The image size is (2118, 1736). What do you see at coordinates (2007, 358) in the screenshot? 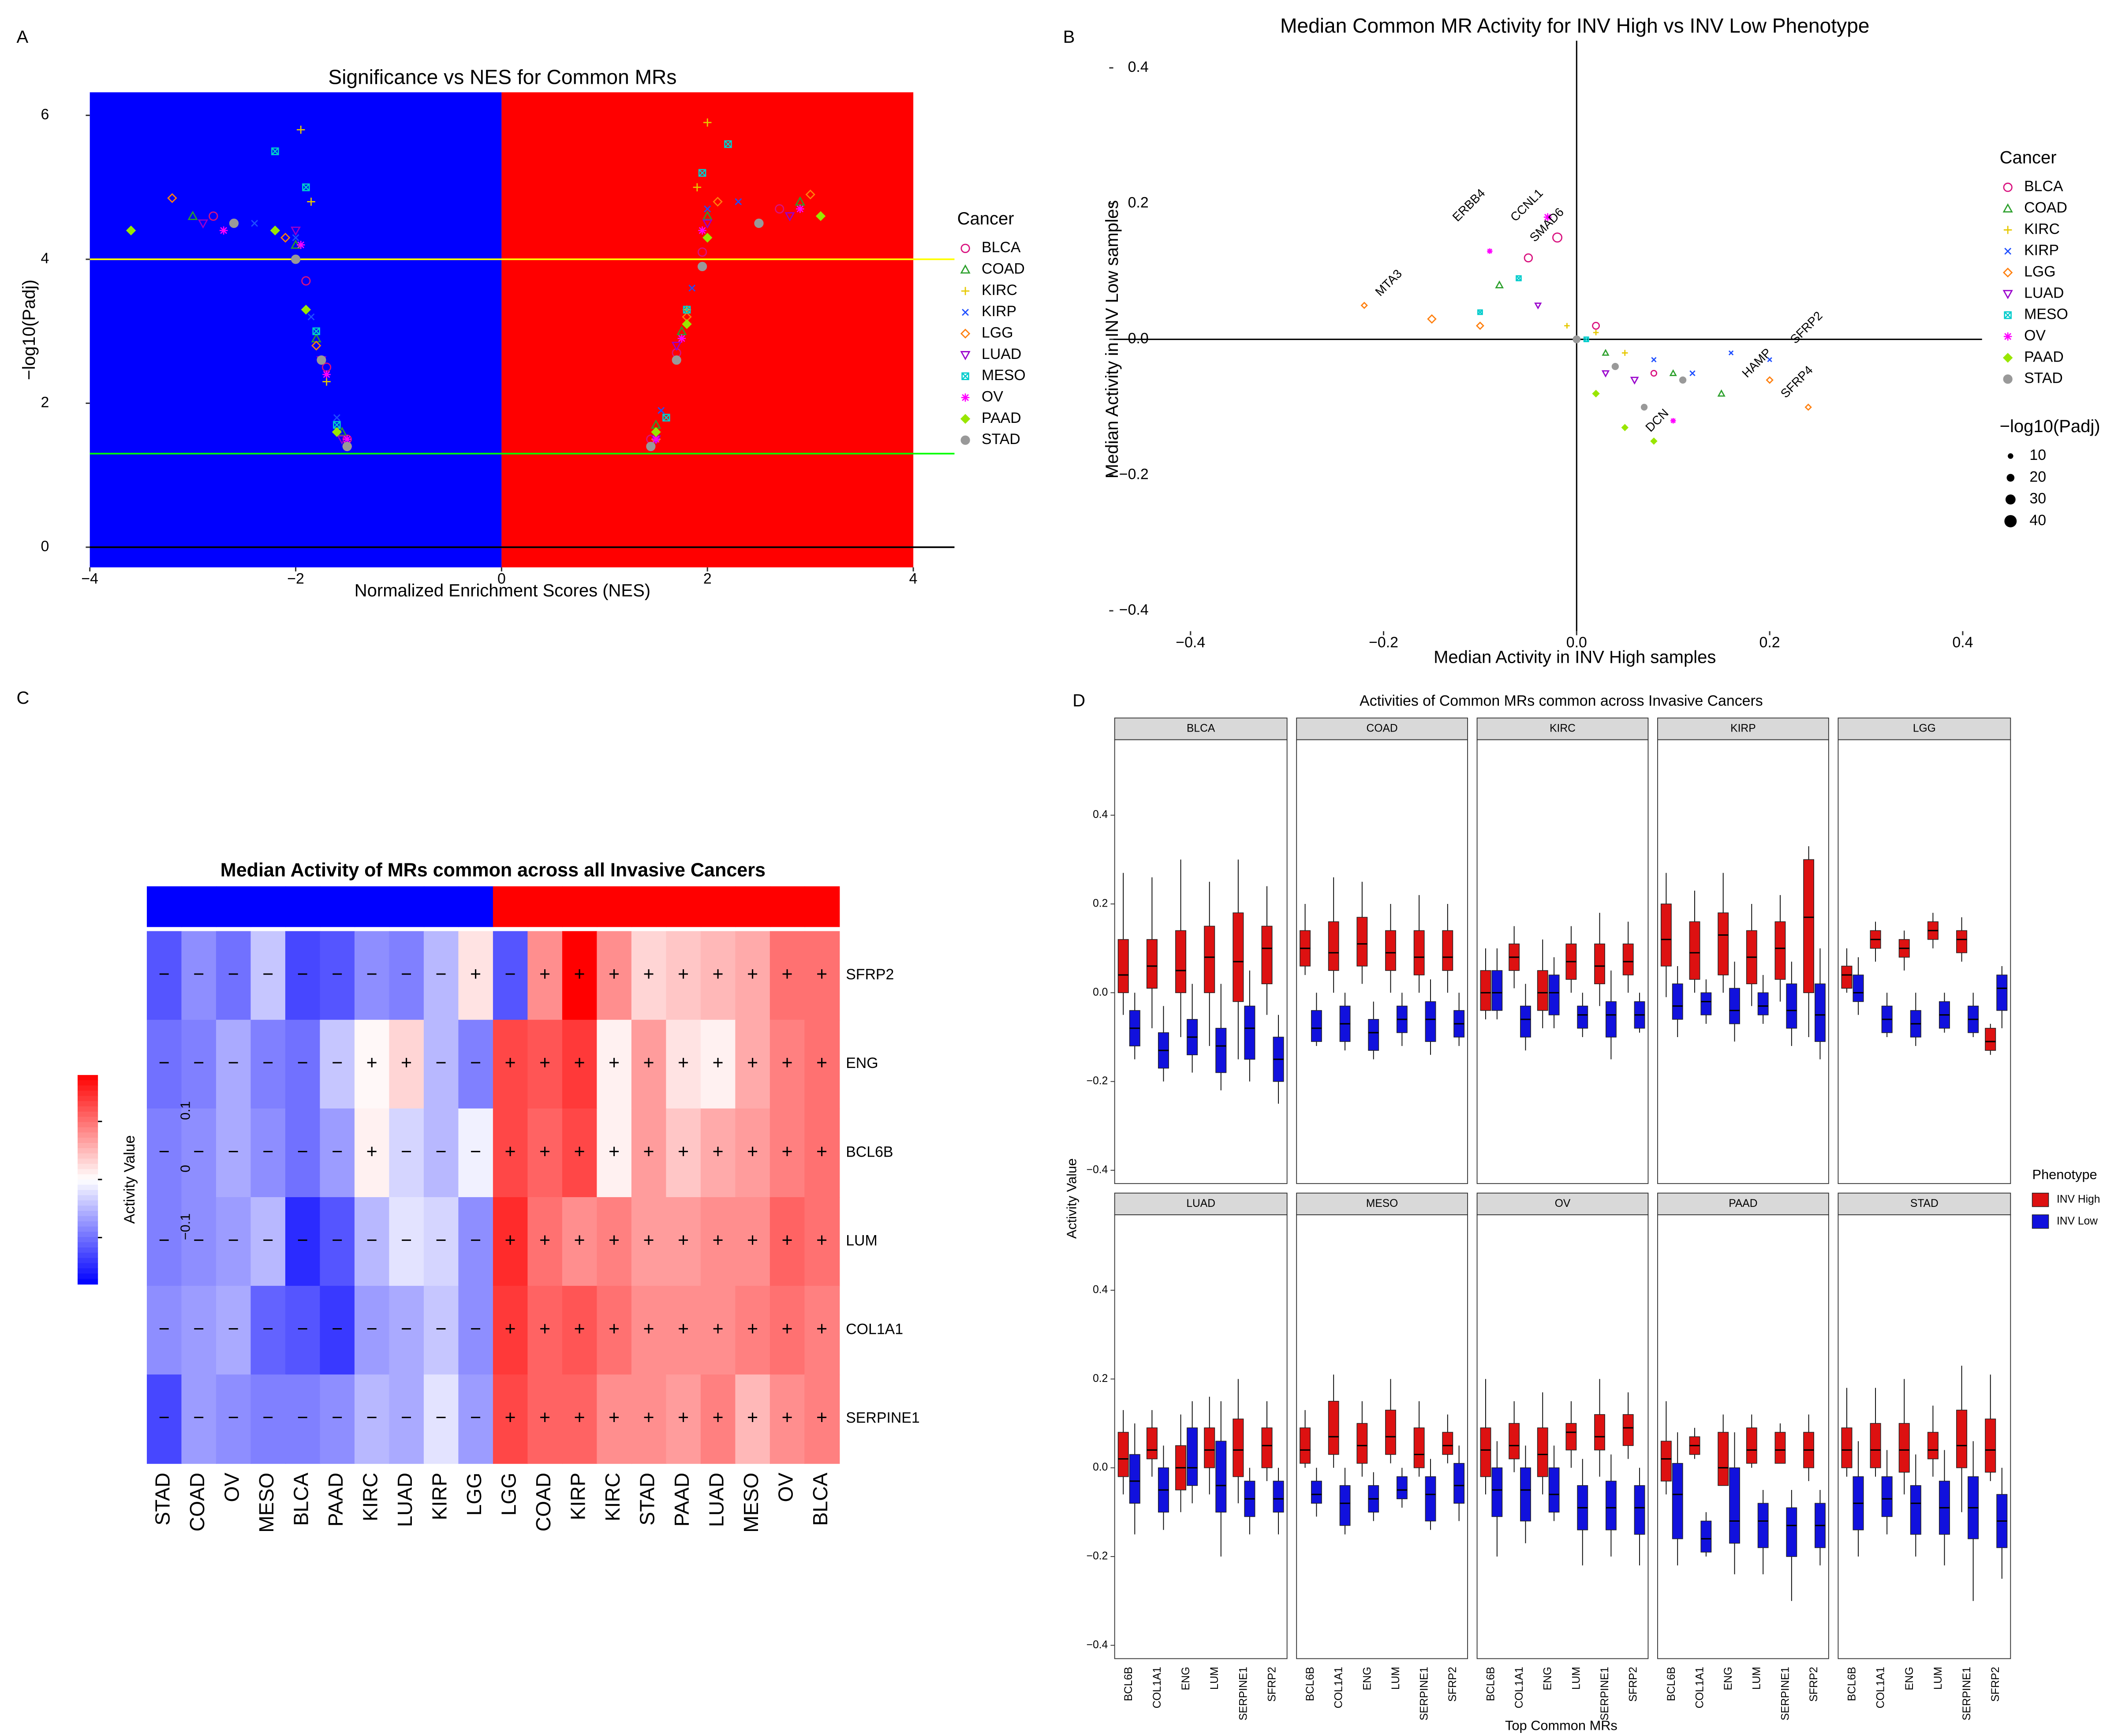
I see `legend-marker` at bounding box center [2007, 358].